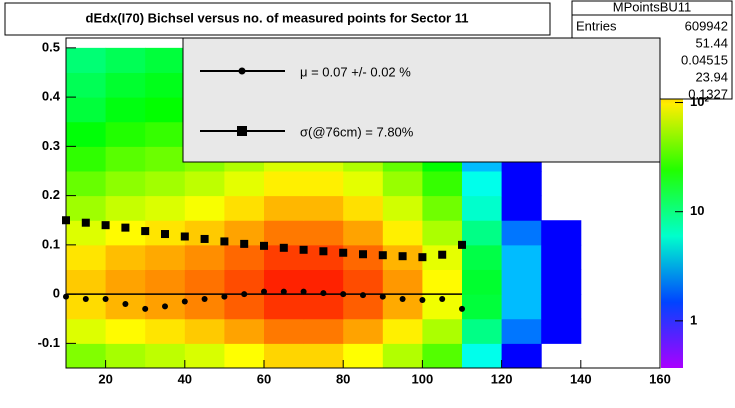 The height and width of the screenshot is (408, 735). Describe the element at coordinates (711, 76) in the screenshot. I see `stats-value: 23.94` at that location.